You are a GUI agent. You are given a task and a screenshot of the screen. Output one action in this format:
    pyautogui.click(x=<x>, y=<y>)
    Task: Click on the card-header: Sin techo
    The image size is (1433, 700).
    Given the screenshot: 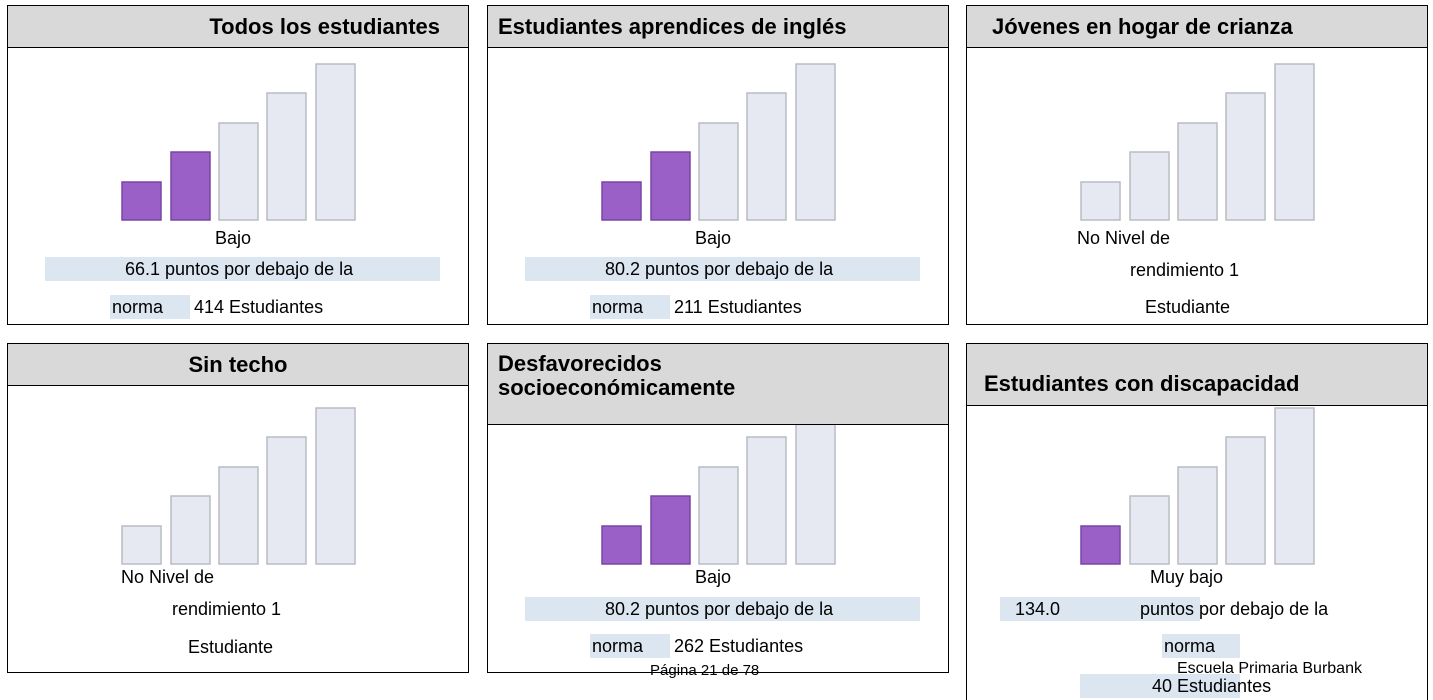 What is the action you would take?
    pyautogui.click(x=238, y=365)
    